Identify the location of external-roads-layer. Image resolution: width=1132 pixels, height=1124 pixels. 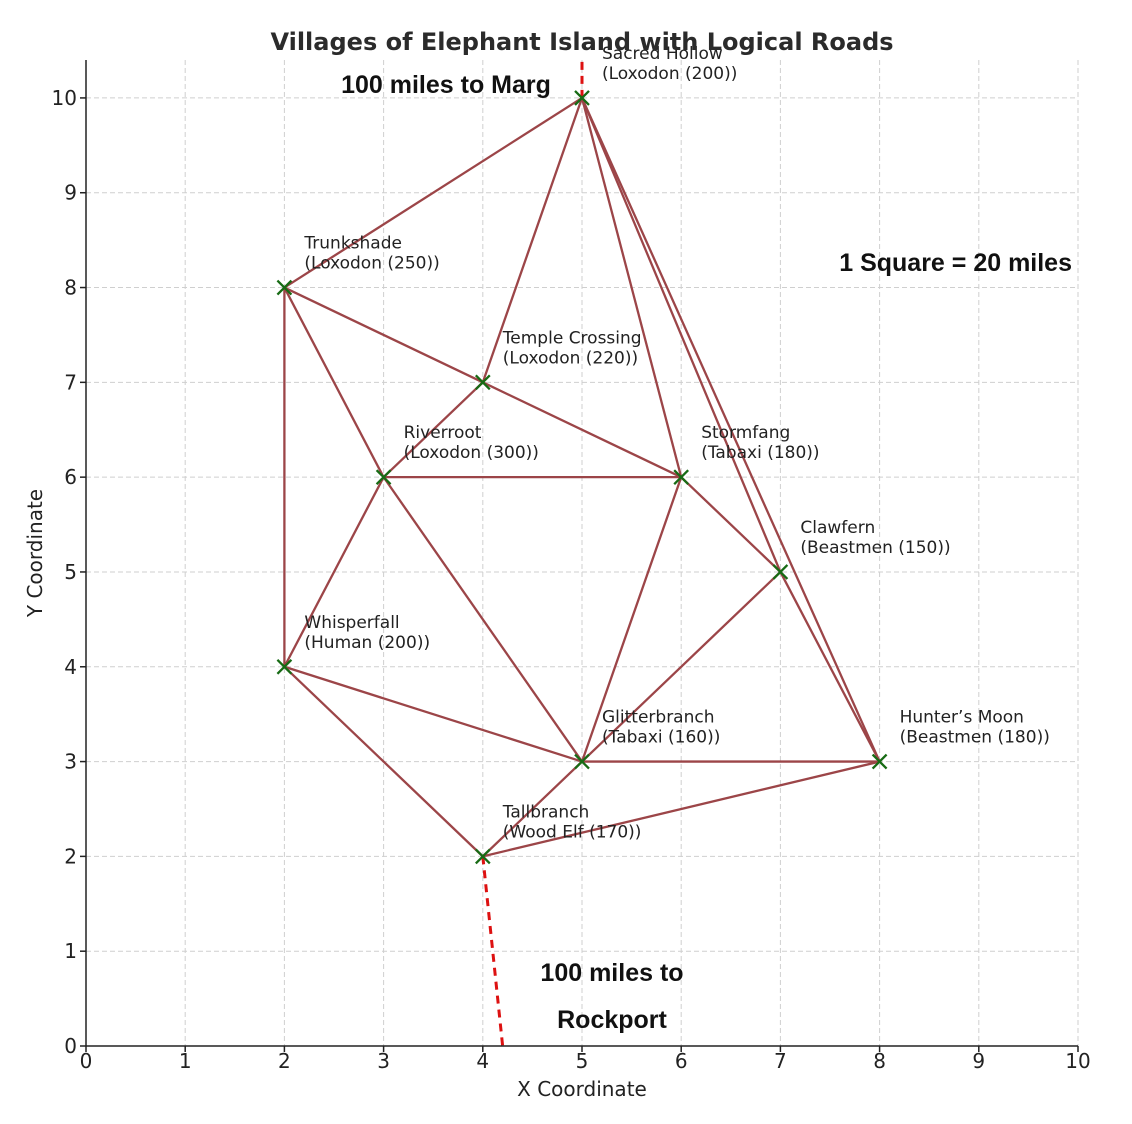
(532, 553).